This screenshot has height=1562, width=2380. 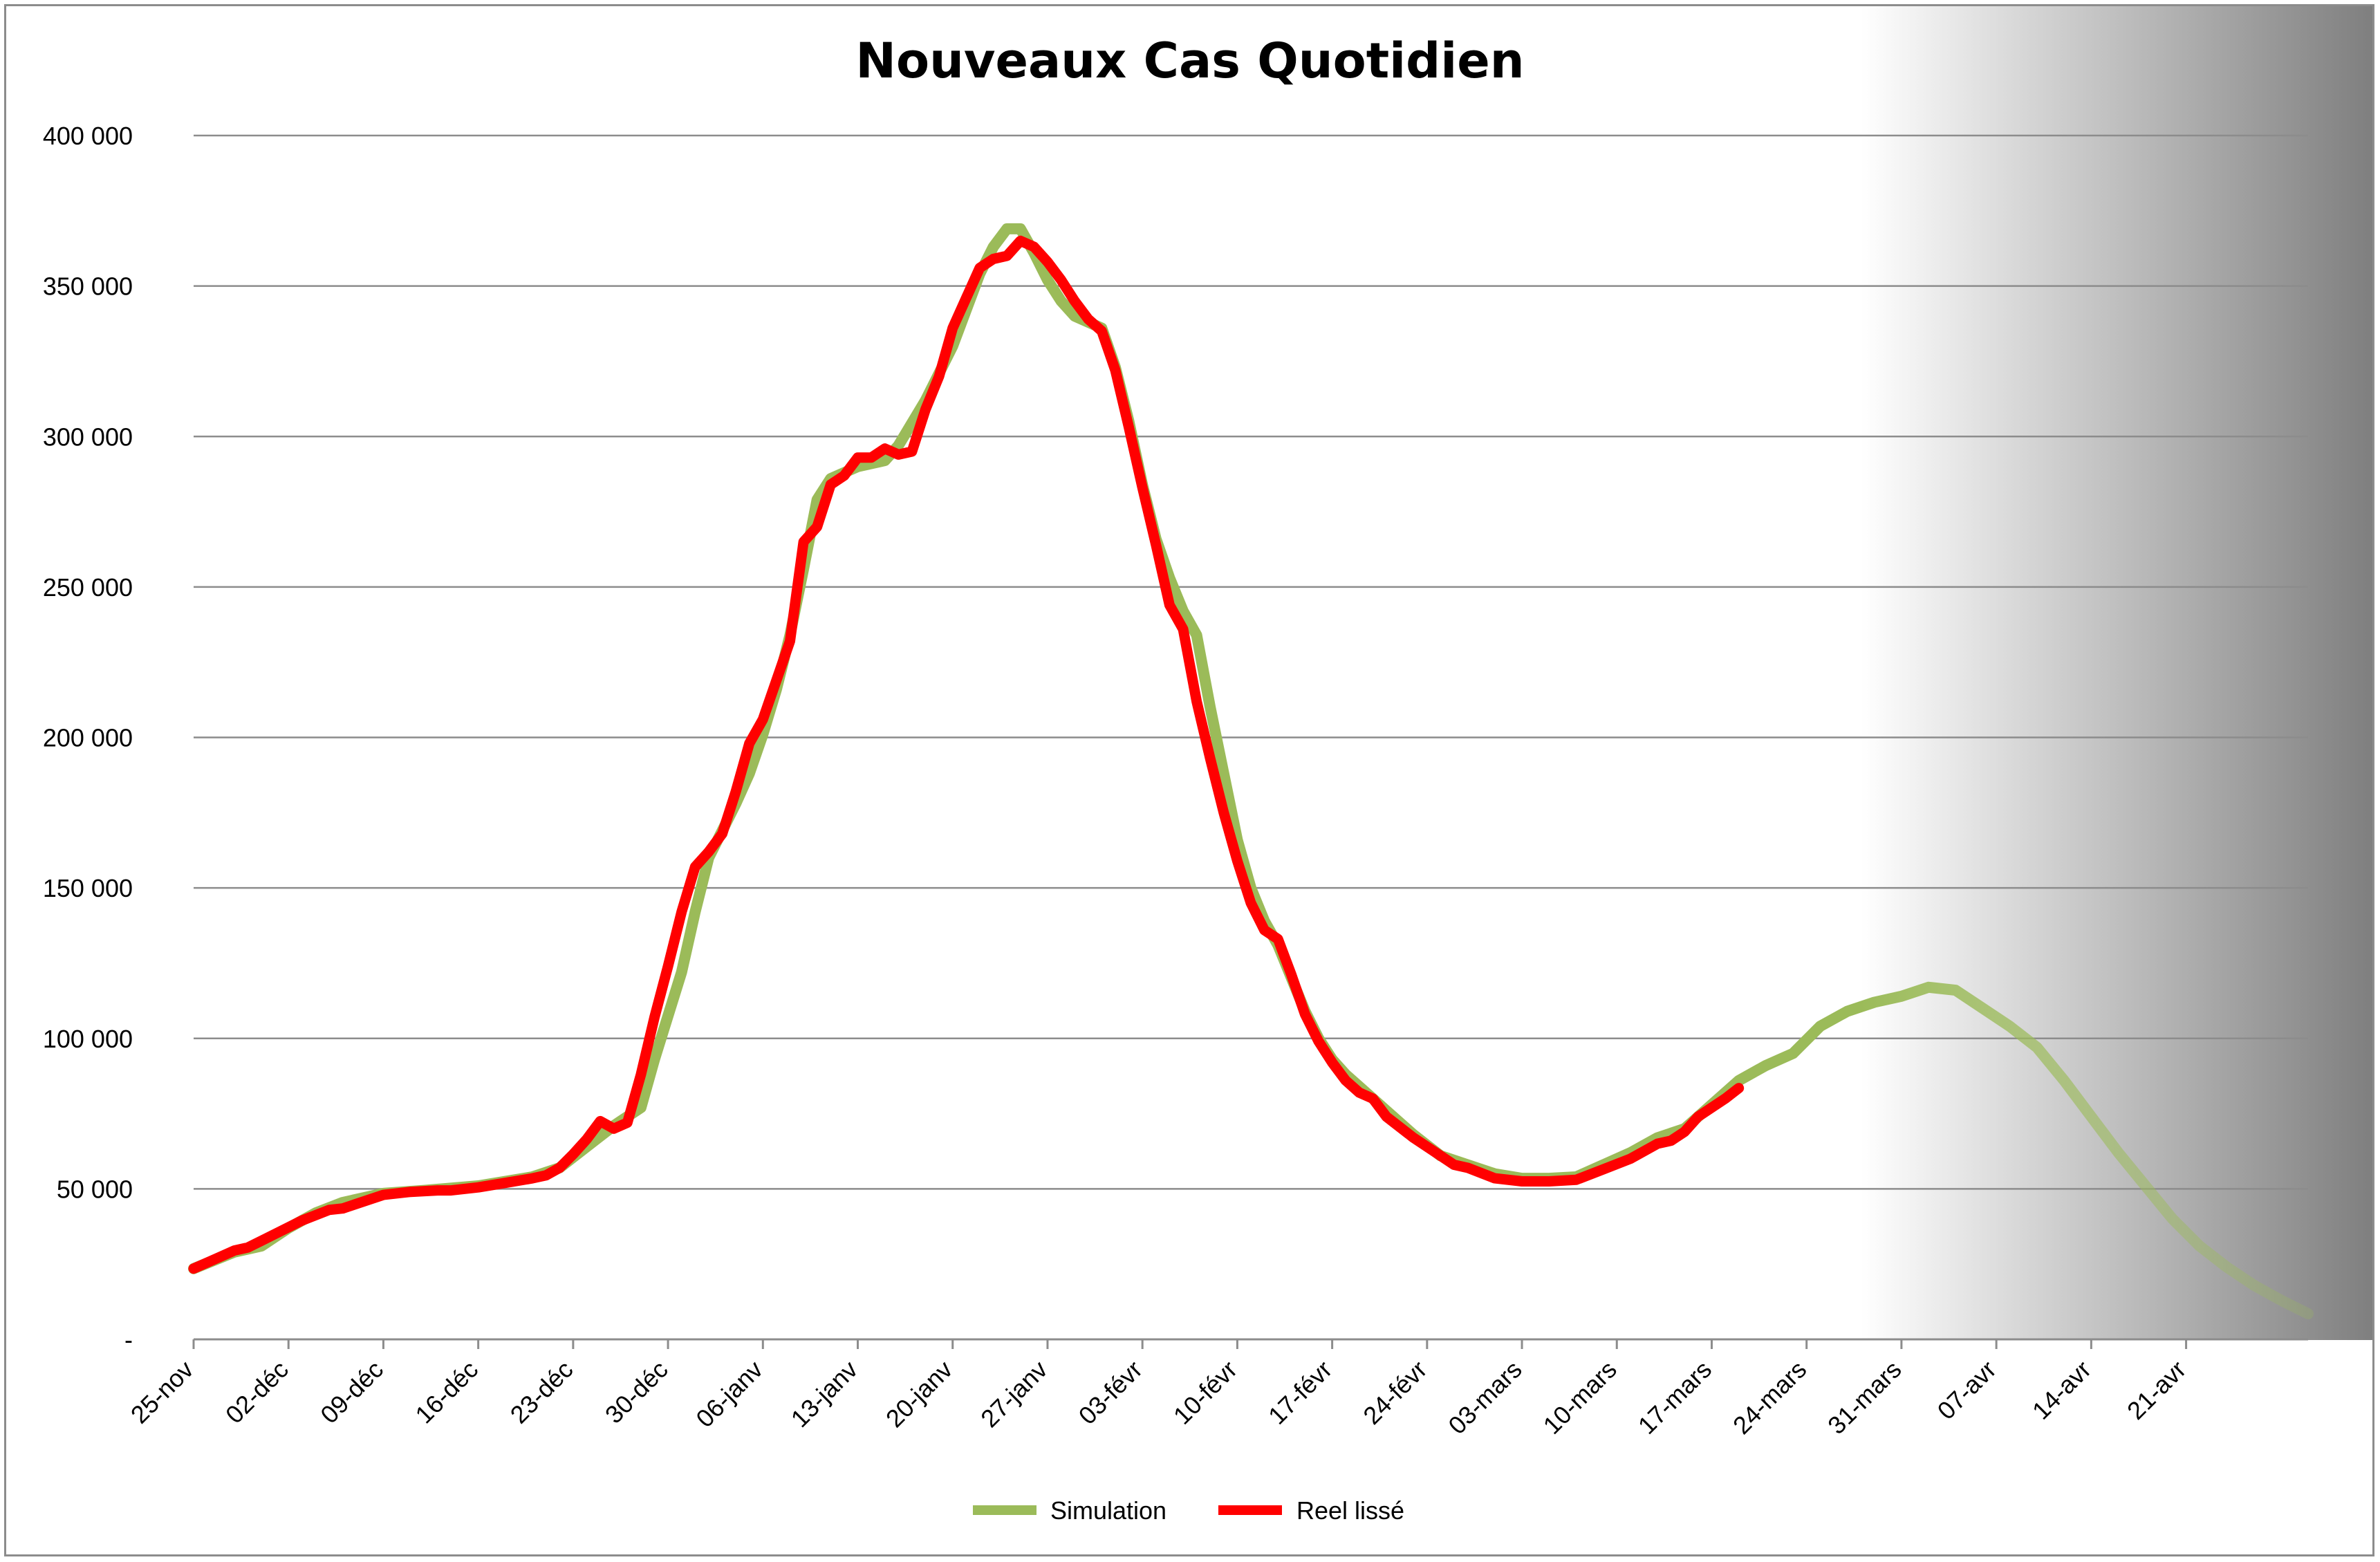 What do you see at coordinates (2062, 1390) in the screenshot?
I see `x-tick-label: 14-avr` at bounding box center [2062, 1390].